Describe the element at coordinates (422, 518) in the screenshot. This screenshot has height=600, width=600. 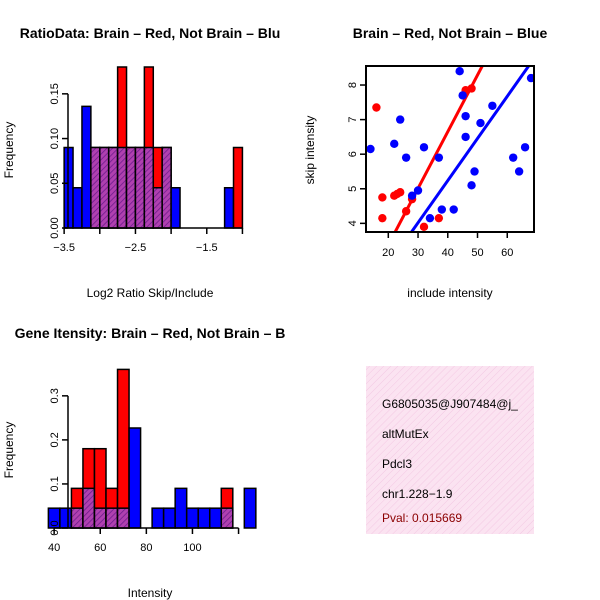
I see `info-pval: Pval: 0.015669` at that location.